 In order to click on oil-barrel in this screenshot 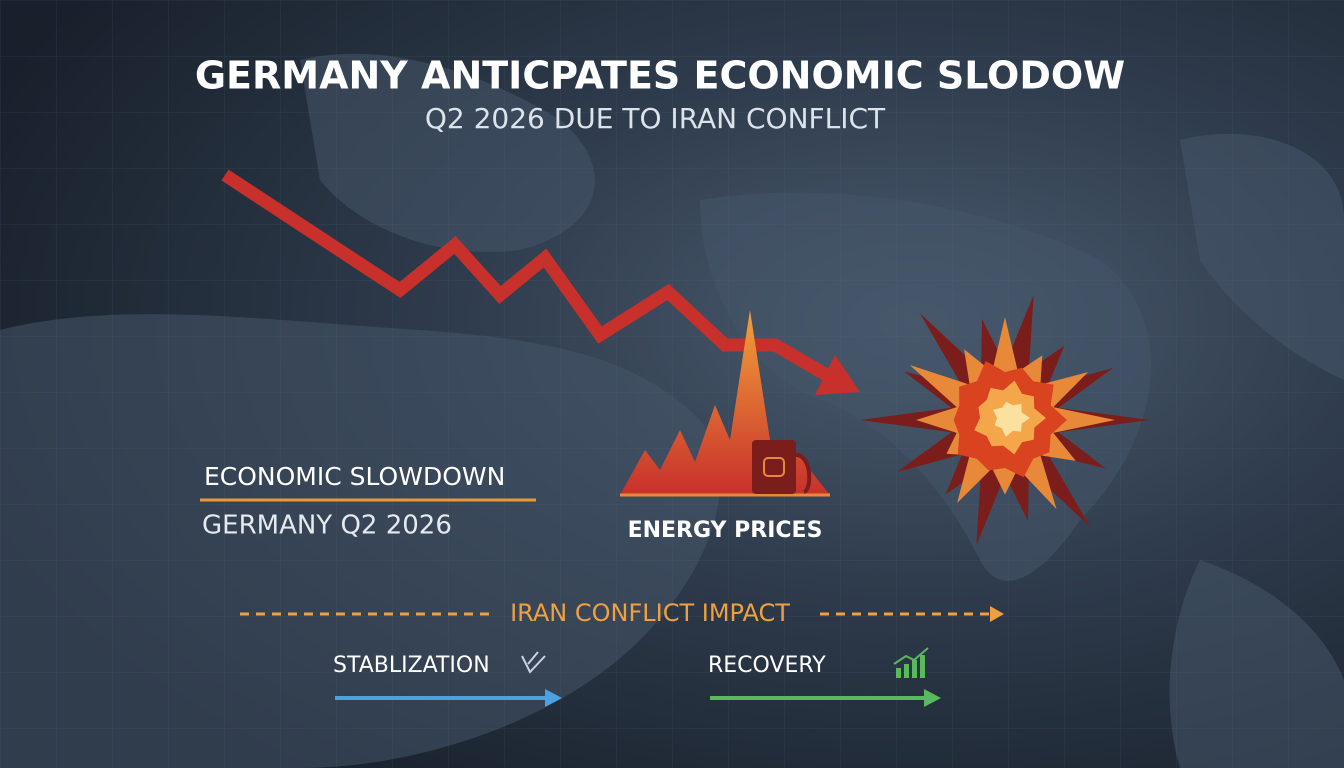, I will do `click(774, 467)`.